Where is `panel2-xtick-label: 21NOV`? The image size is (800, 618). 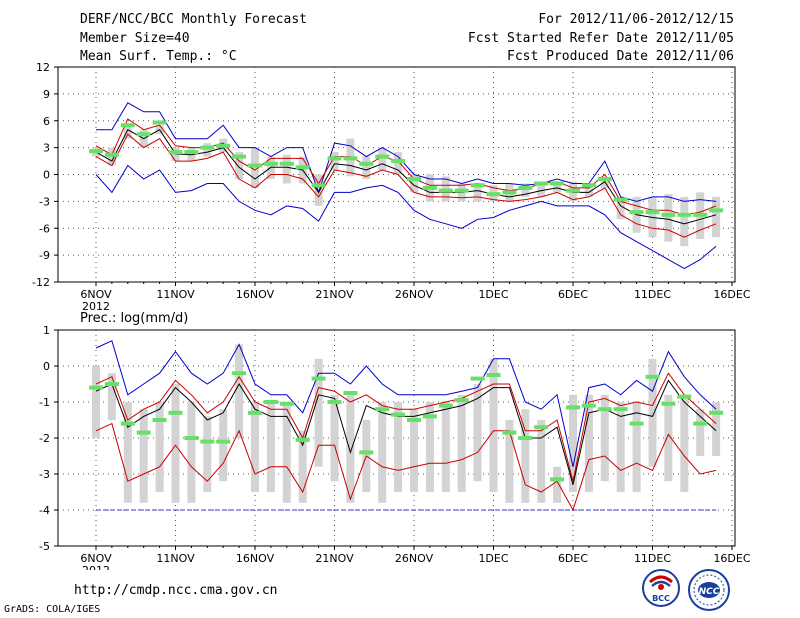 panel2-xtick-label: 21NOV is located at coordinates (334, 558).